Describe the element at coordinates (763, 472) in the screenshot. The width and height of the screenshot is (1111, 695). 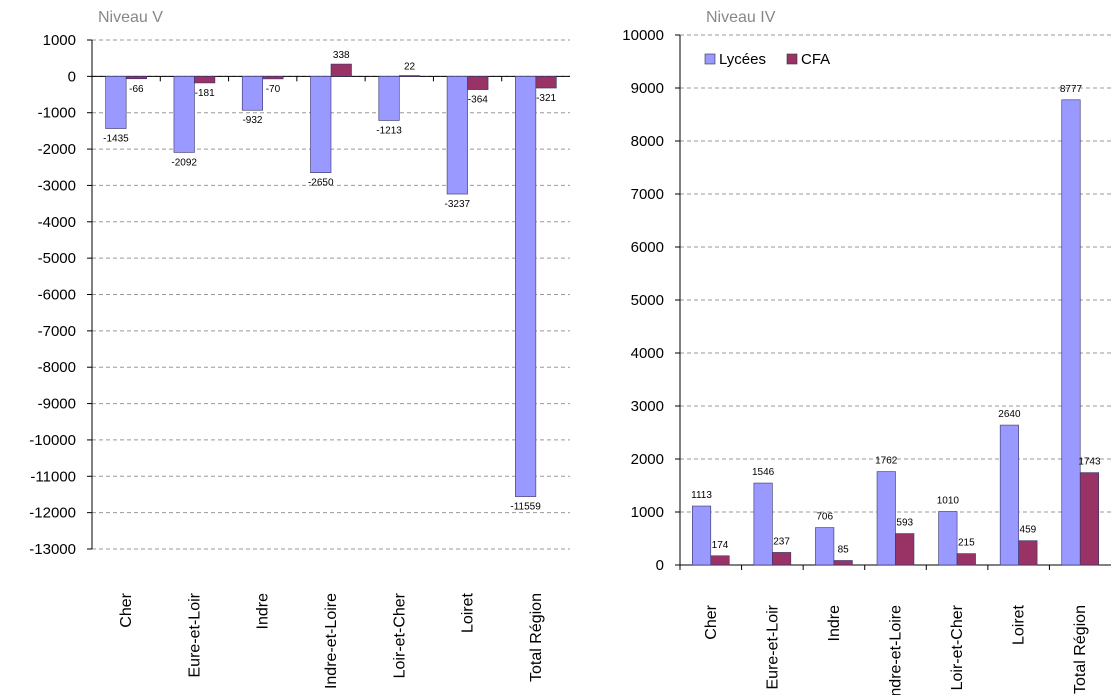
I see `data-label: 1546` at that location.